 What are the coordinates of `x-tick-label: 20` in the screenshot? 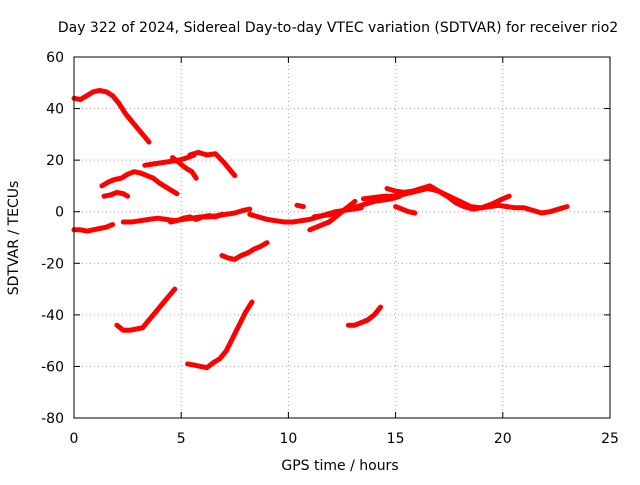 It's located at (503, 439).